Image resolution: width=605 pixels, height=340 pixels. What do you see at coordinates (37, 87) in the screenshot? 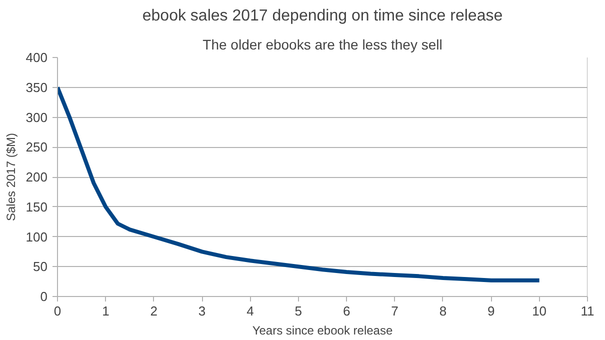
I see `y-tick-label: 350` at bounding box center [37, 87].